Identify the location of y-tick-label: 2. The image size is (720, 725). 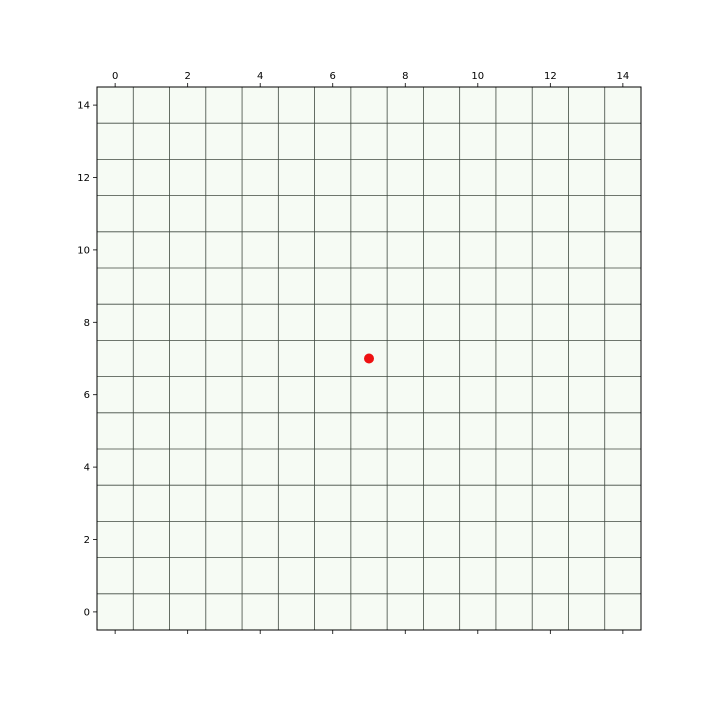
(87, 540).